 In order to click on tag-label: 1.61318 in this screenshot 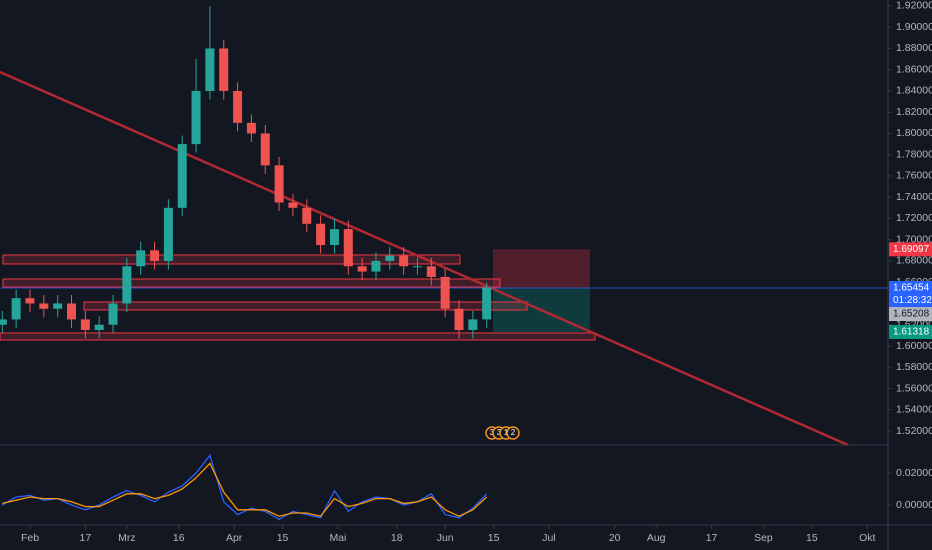, I will do `click(911, 332)`.